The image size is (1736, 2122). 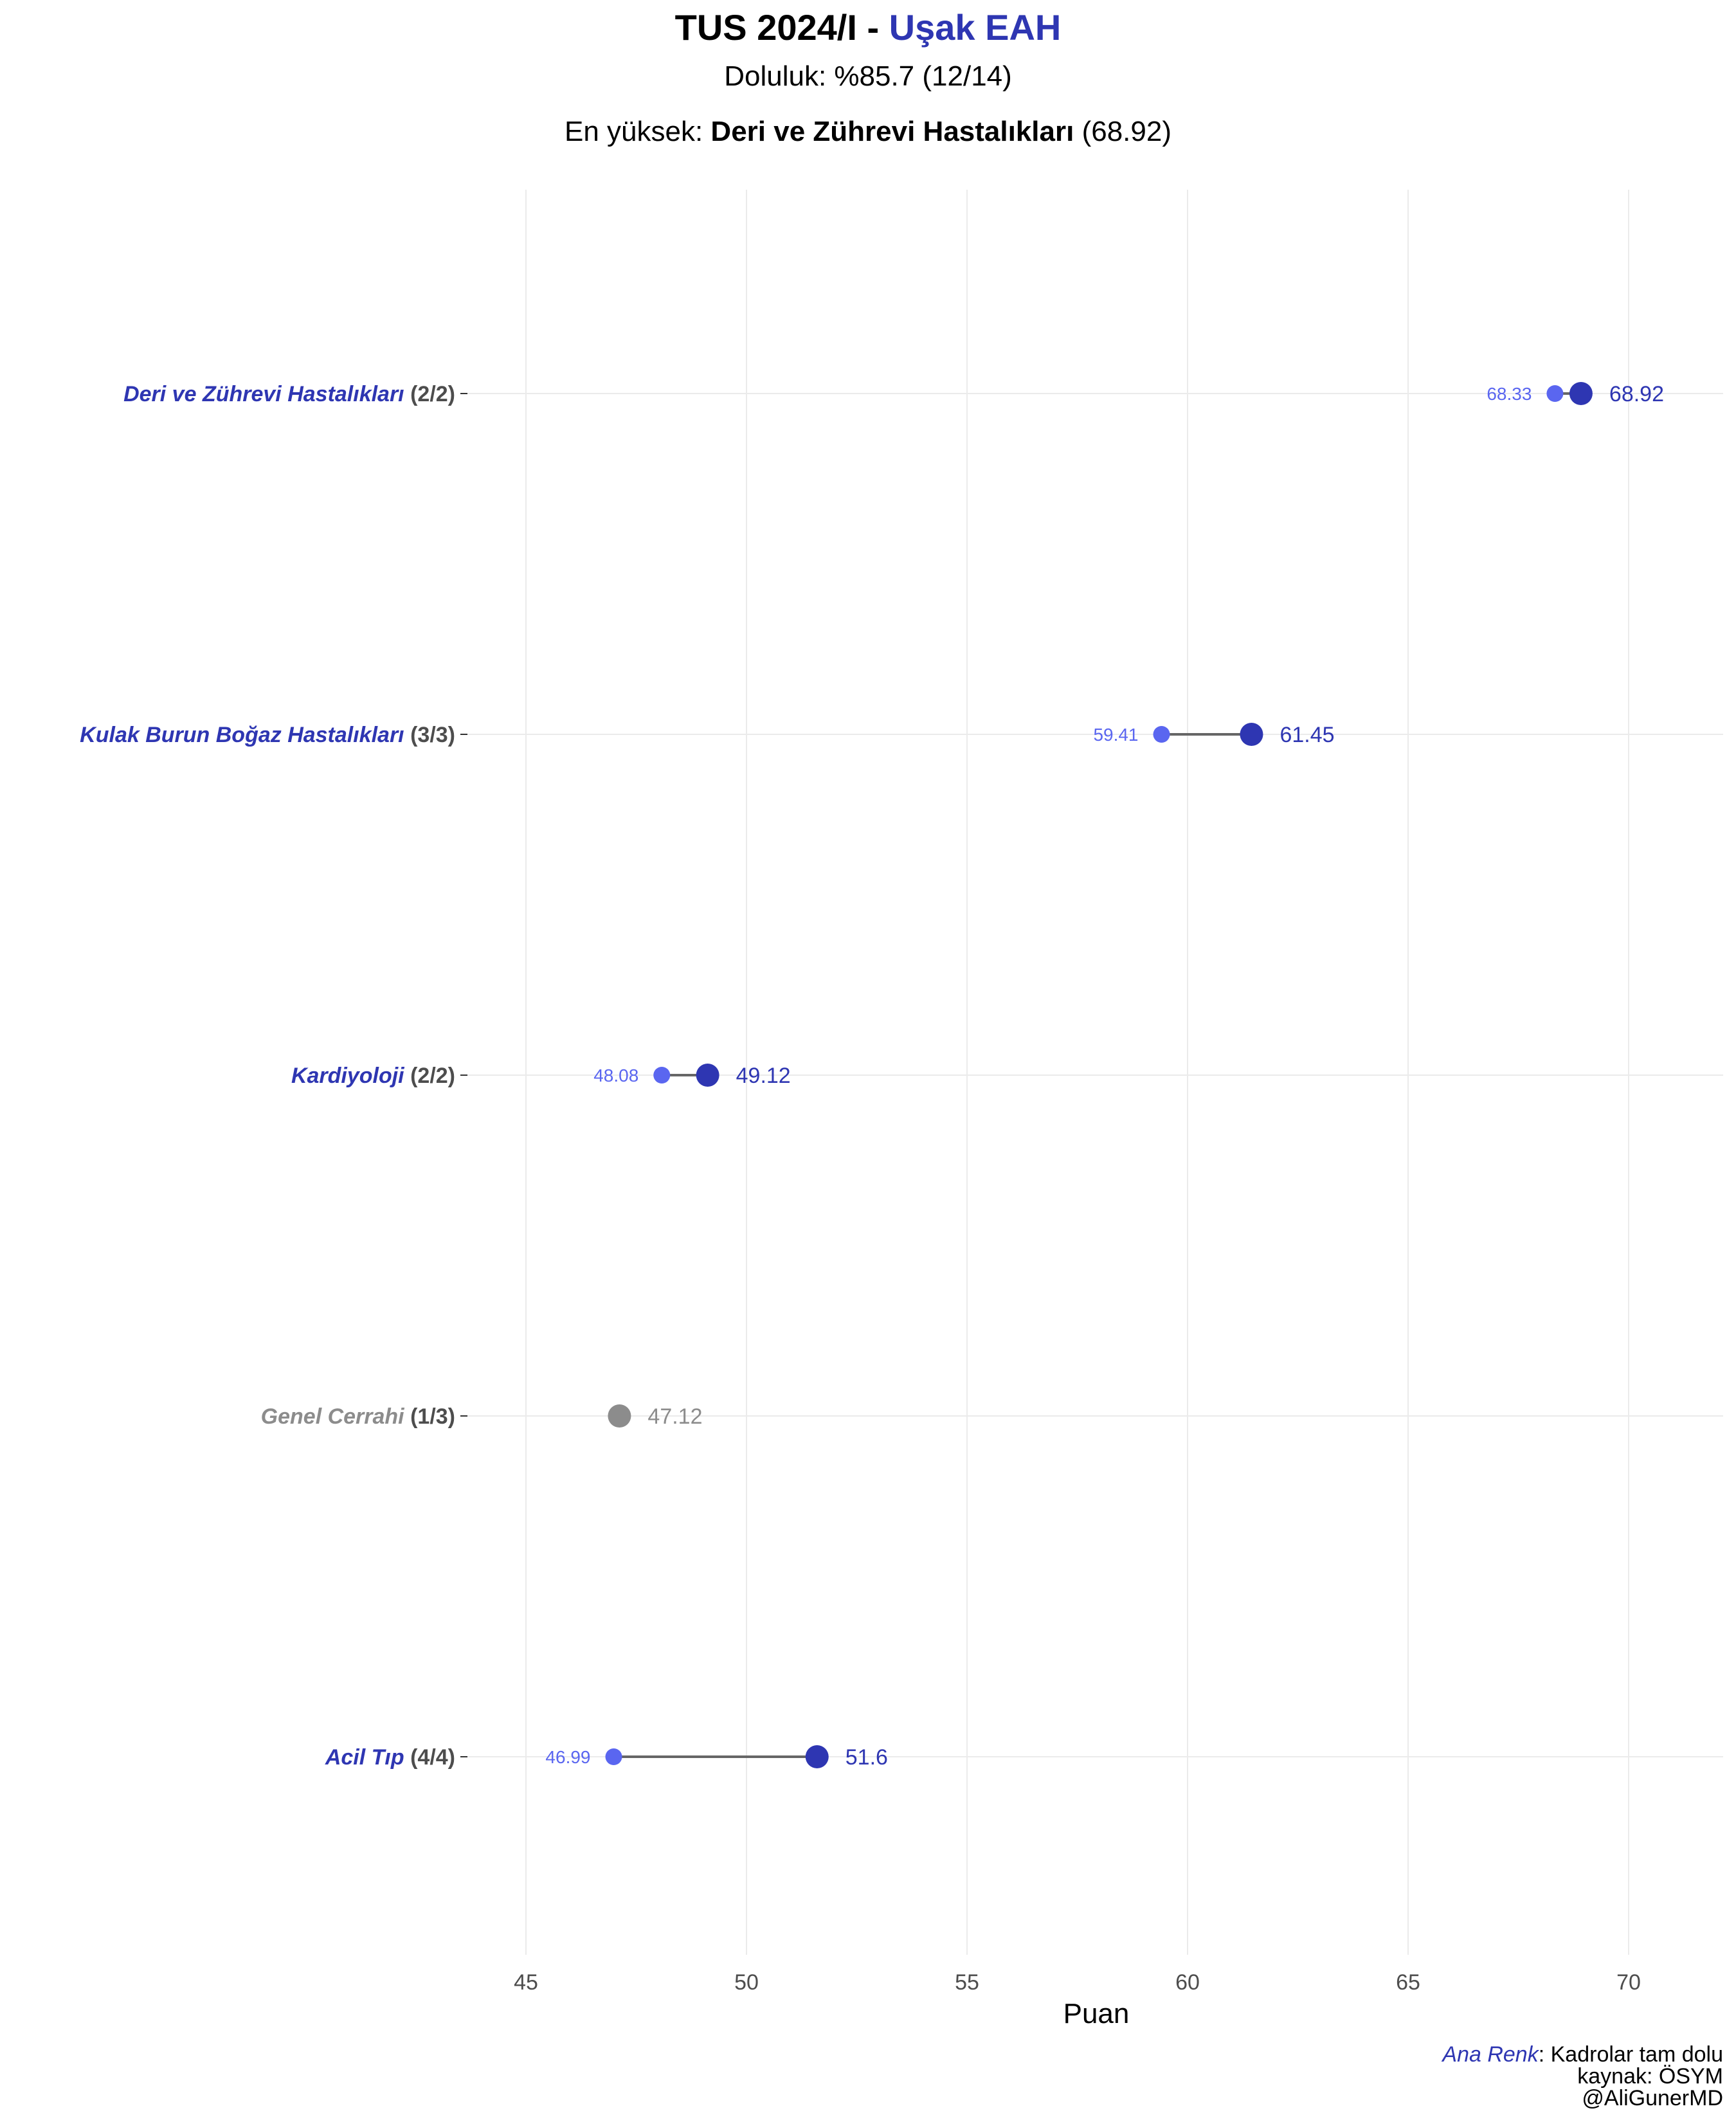 I want to click on category-name: Genel Cerrahi, so click(x=333, y=1416).